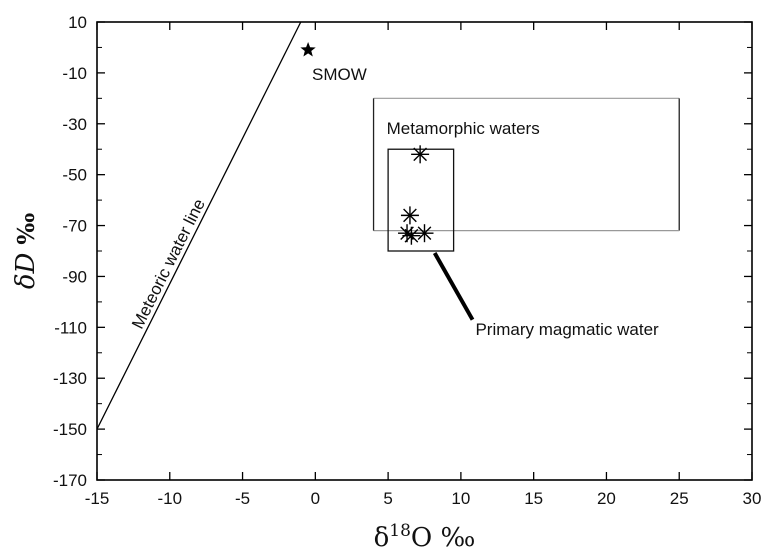 The width and height of the screenshot is (766, 551). What do you see at coordinates (77, 22) in the screenshot?
I see `y-tick-label: 10` at bounding box center [77, 22].